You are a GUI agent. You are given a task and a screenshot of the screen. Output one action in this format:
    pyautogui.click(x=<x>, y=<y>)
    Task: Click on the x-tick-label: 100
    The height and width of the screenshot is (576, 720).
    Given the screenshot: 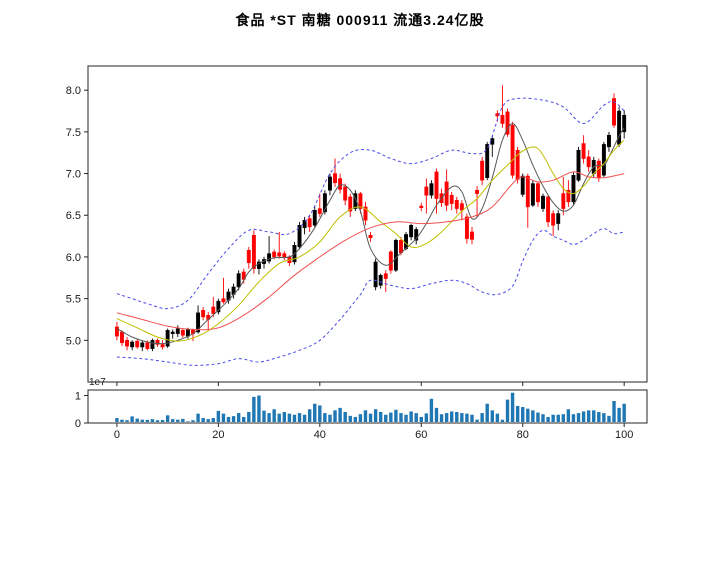 What is the action you would take?
    pyautogui.click(x=624, y=435)
    